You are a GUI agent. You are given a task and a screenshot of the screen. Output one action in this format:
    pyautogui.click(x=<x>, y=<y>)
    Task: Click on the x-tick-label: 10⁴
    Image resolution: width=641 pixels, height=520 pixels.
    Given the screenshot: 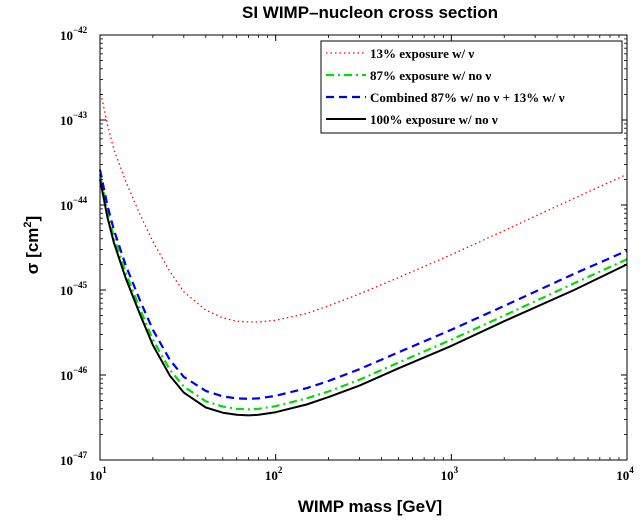 What is the action you would take?
    pyautogui.click(x=625, y=474)
    